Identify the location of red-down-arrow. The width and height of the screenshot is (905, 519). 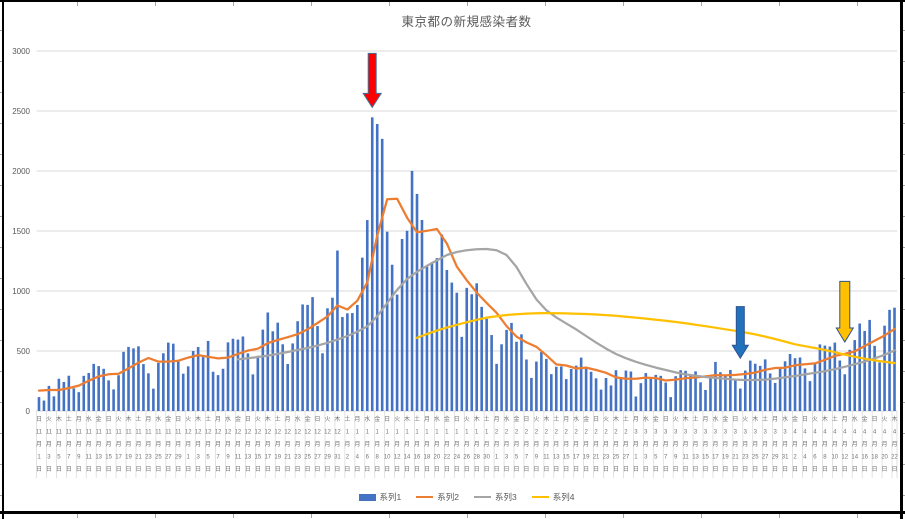
(372, 80).